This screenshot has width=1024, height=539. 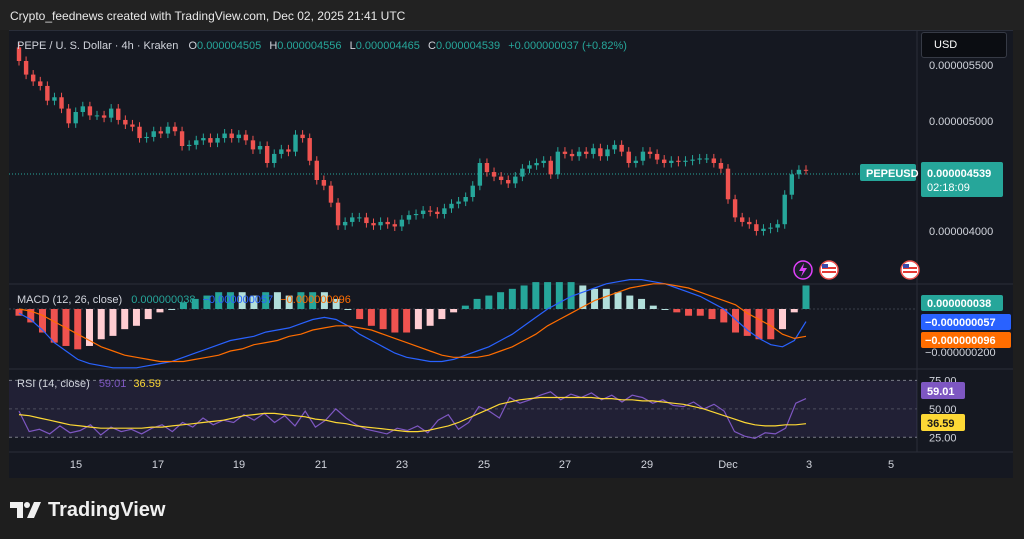 I want to click on high-value: 0.000004556, so click(x=309, y=46).